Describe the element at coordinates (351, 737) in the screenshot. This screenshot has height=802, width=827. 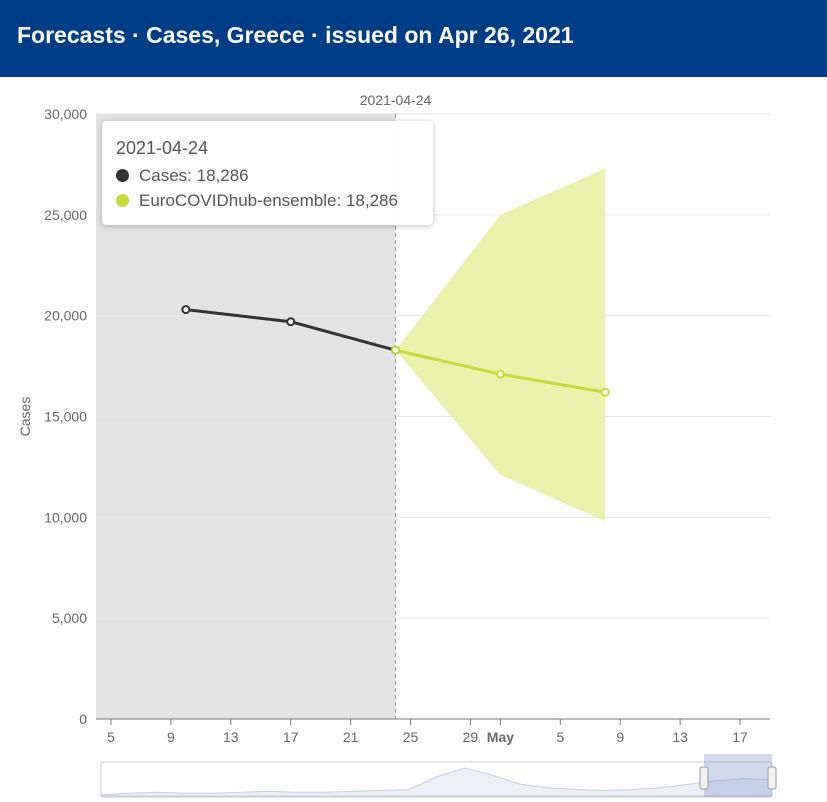
I see `x-tick-label: 21` at that location.